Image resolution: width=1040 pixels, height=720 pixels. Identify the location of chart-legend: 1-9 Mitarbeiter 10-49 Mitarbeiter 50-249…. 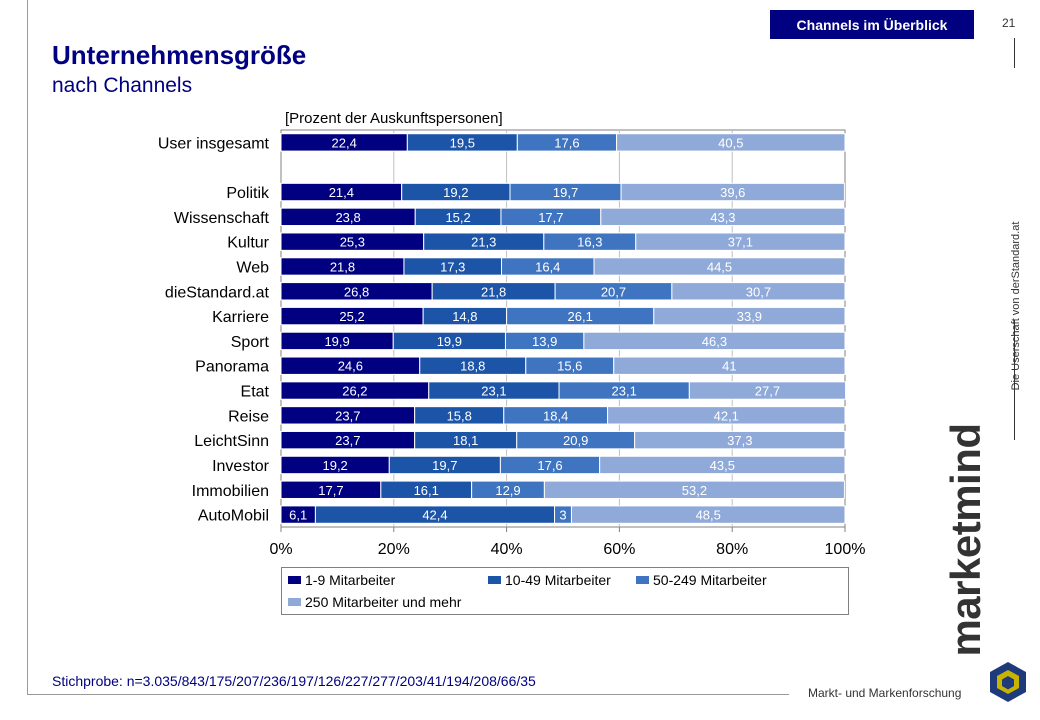
(565, 591).